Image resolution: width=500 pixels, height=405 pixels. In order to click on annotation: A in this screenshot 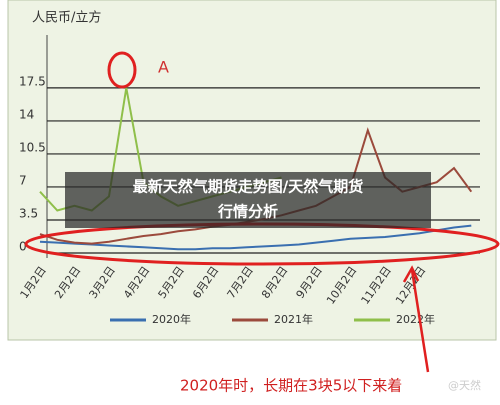, I will do `click(163, 67)`.